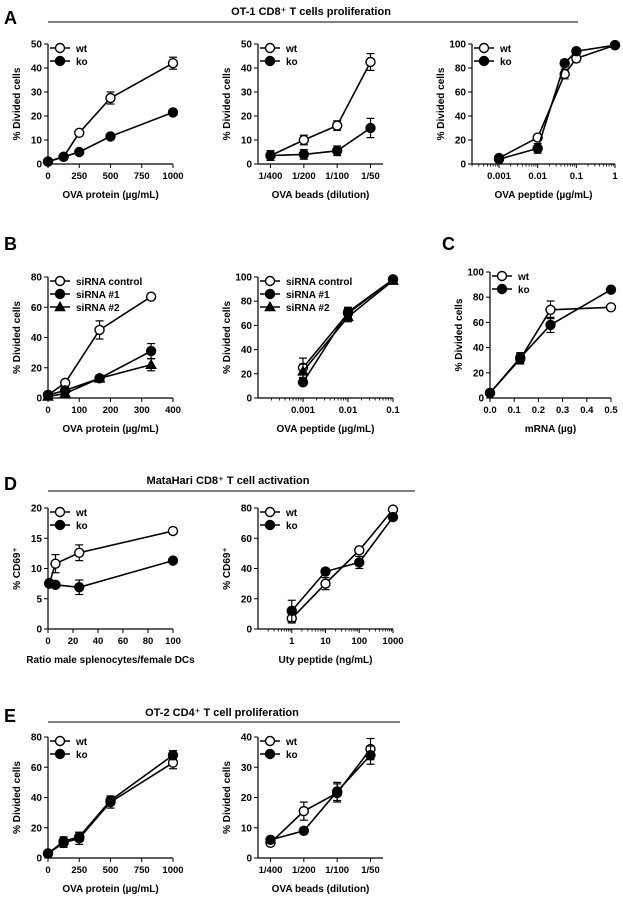  I want to click on section-title: OT-2 CD4⁺ T cell proliferation, so click(222, 713).